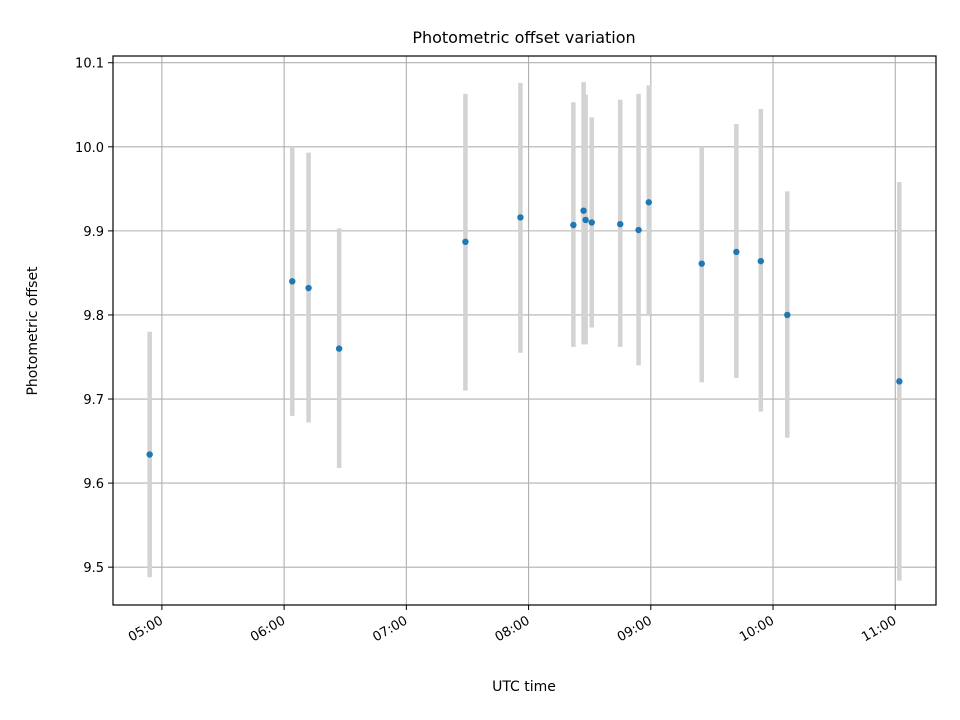  Describe the element at coordinates (523, 37) in the screenshot. I see `chart-title: Photometric offset variation` at that location.